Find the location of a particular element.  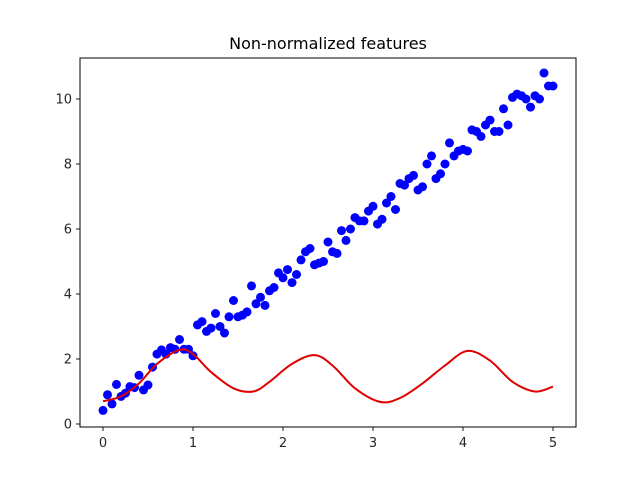

chart-title: Non-normalized features is located at coordinates (328, 43).